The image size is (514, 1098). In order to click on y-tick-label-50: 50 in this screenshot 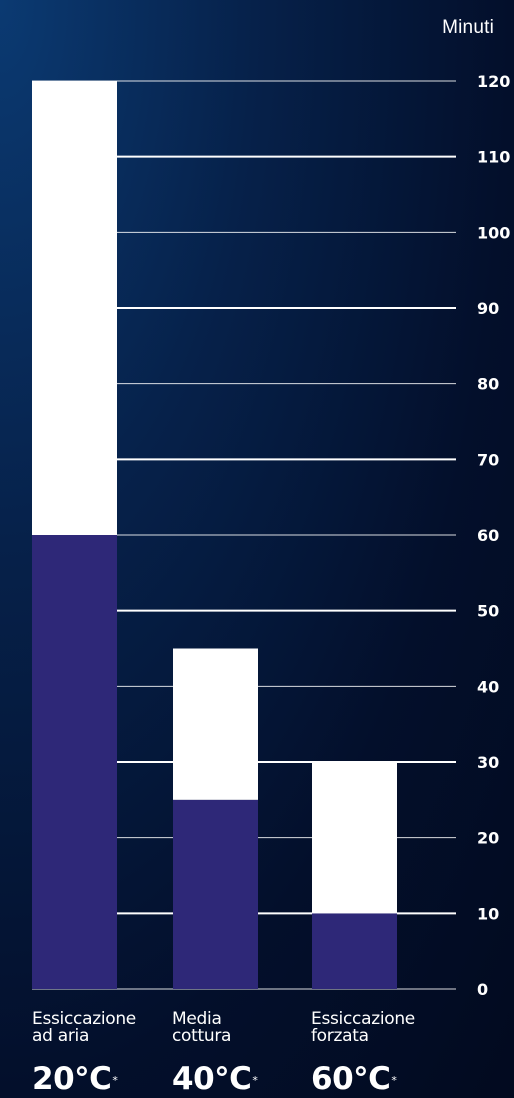, I will do `click(488, 611)`.